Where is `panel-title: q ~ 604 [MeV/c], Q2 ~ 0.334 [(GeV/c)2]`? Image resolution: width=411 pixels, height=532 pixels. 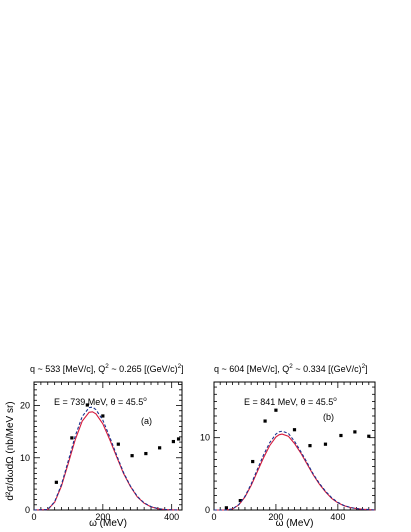 panel-title: q ~ 604 [MeV/c], Q2 ~ 0.334 [(GeV/c)2] is located at coordinates (291, 368).